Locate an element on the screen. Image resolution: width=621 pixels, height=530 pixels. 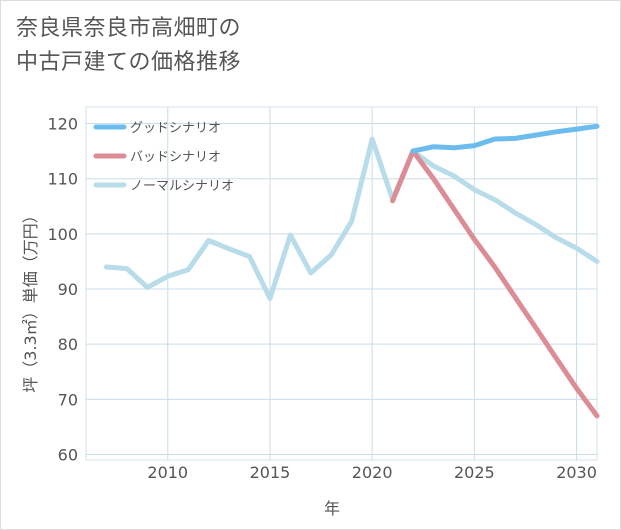
x-axis-title: 年 is located at coordinates (332, 508).